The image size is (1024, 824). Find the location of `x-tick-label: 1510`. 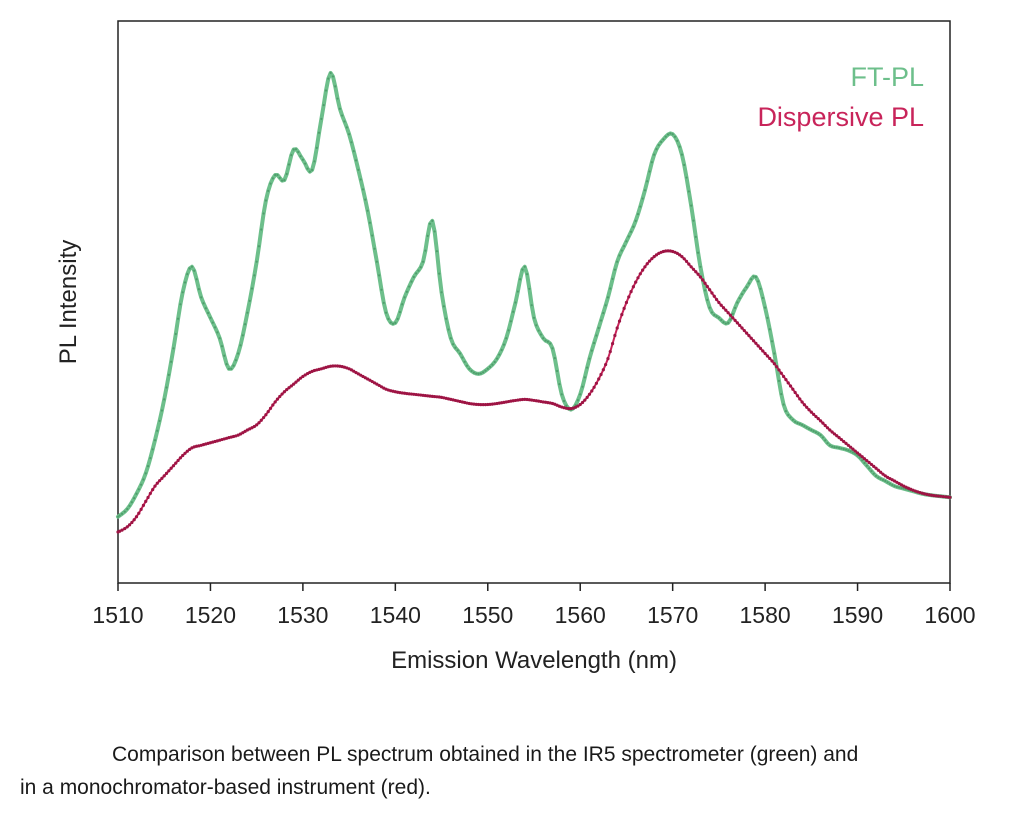

x-tick-label: 1510 is located at coordinates (117, 615).